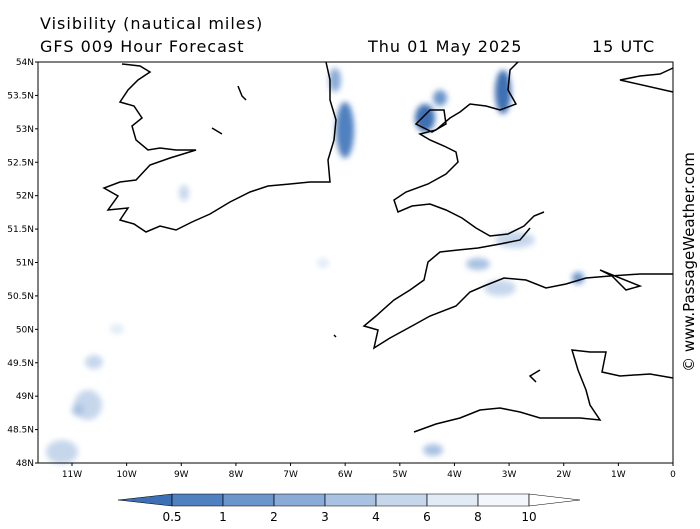 The height and width of the screenshot is (529, 700). What do you see at coordinates (689, 262) in the screenshot?
I see `watermark: © www.PassageWeather.com` at bounding box center [689, 262].